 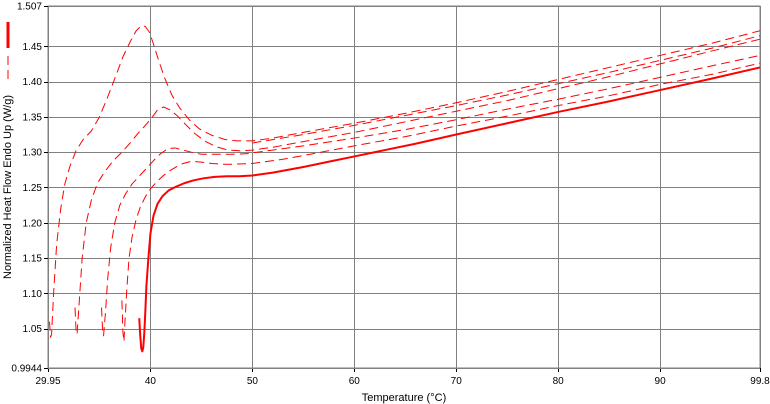 I want to click on y-tick-label: 1.35, so click(x=33, y=117).